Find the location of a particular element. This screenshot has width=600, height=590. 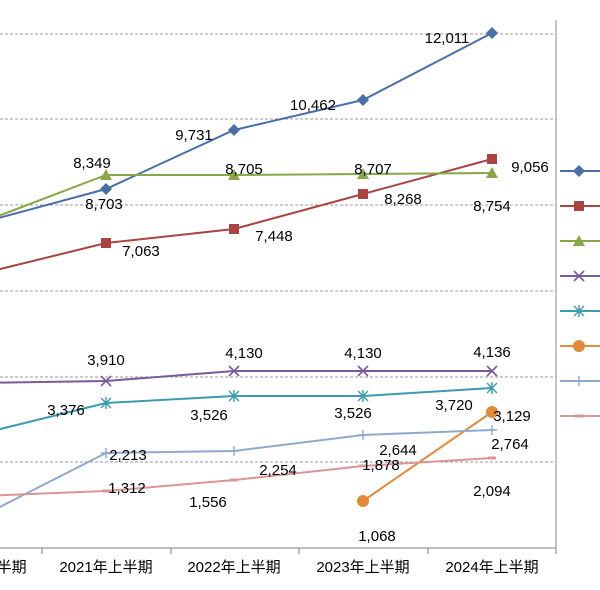

data-label: 1,556 is located at coordinates (208, 502).